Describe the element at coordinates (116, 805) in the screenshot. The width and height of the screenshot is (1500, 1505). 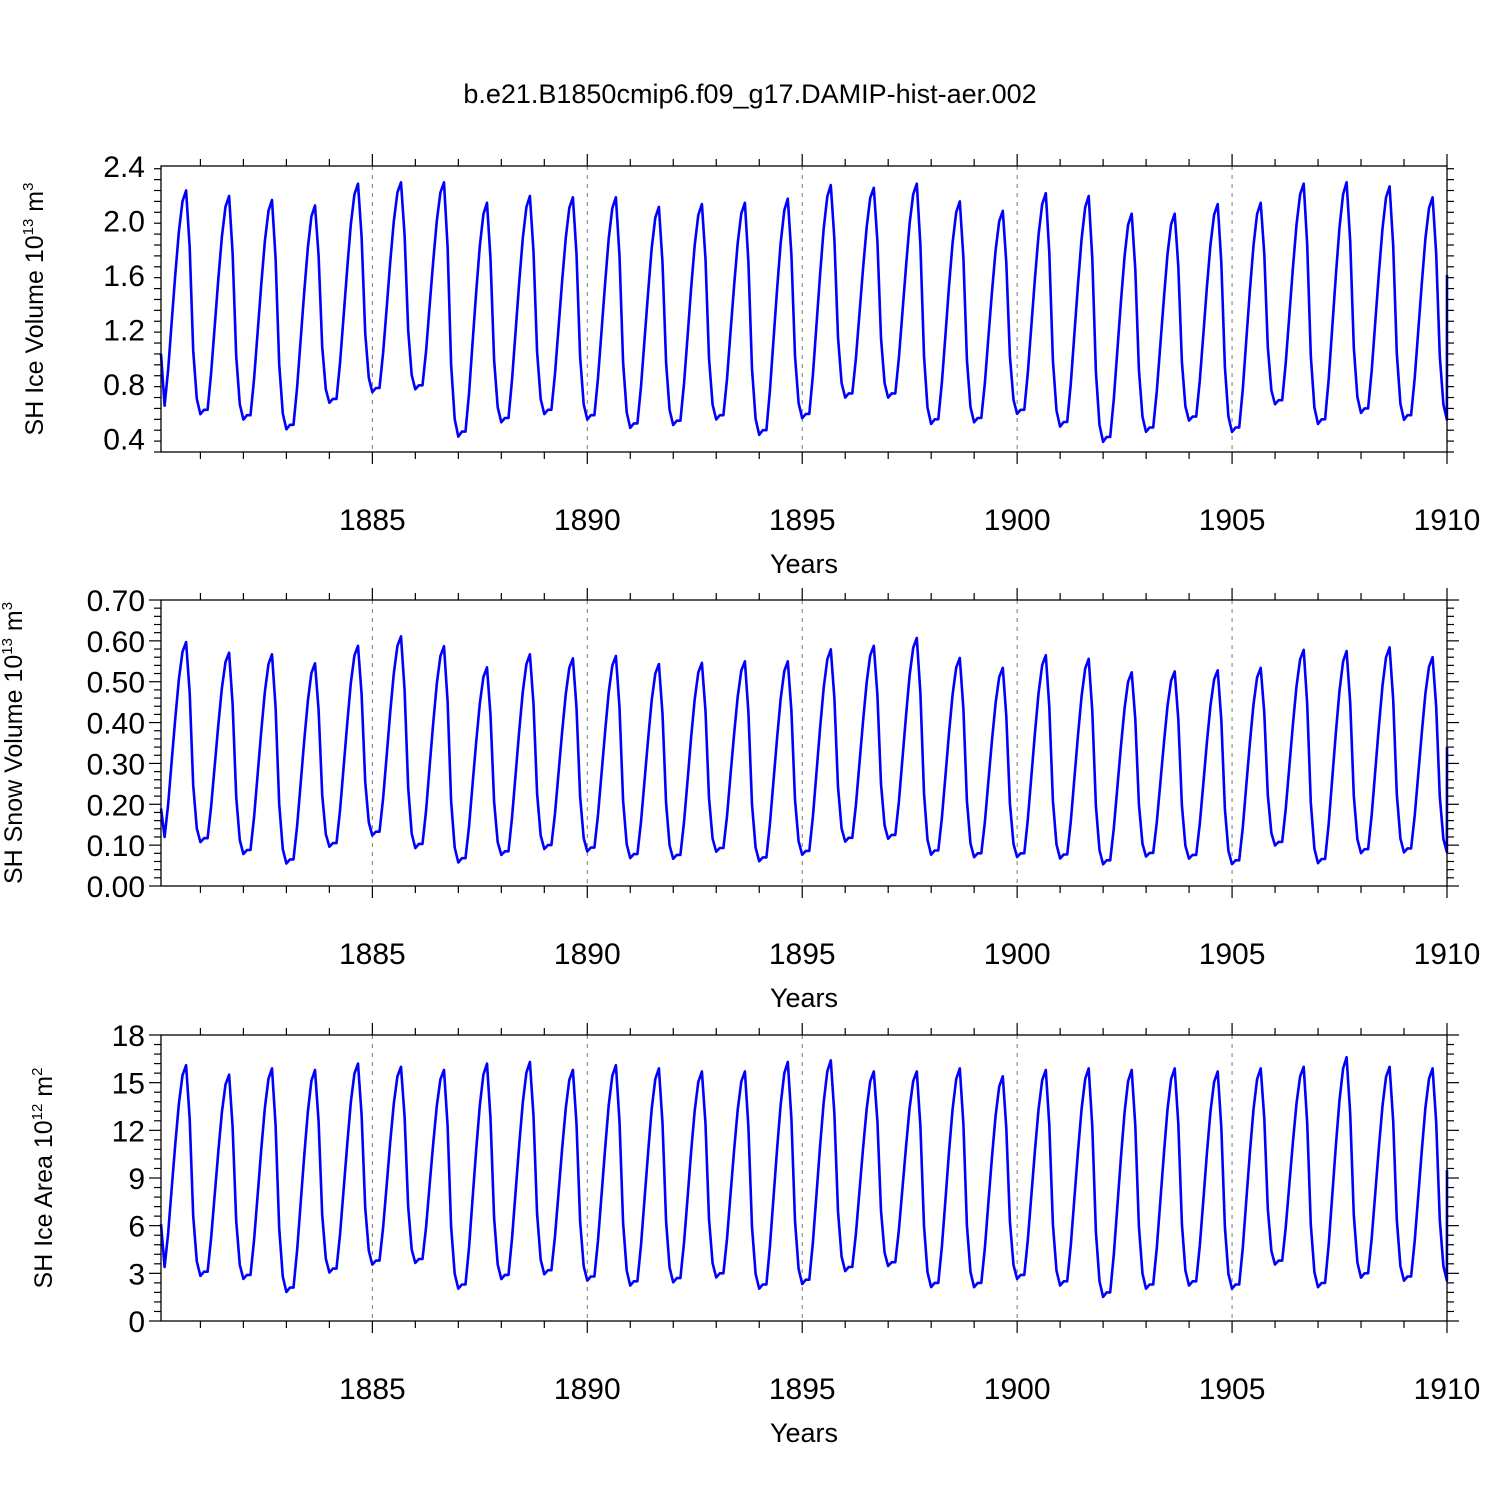
I see `y-tick-label: 0.20` at that location.